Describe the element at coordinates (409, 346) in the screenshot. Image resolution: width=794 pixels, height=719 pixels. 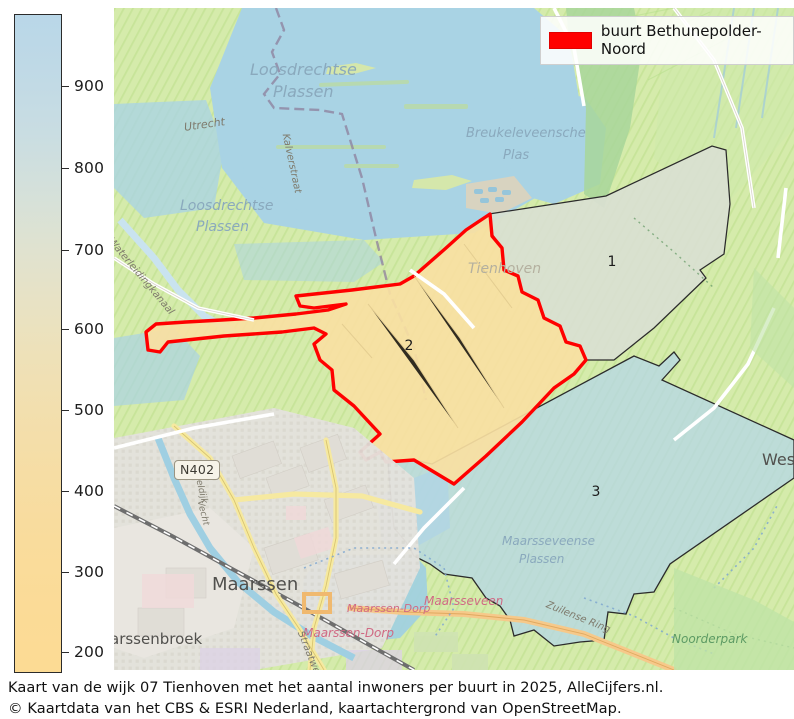
I see `region-number-2: 2` at that location.